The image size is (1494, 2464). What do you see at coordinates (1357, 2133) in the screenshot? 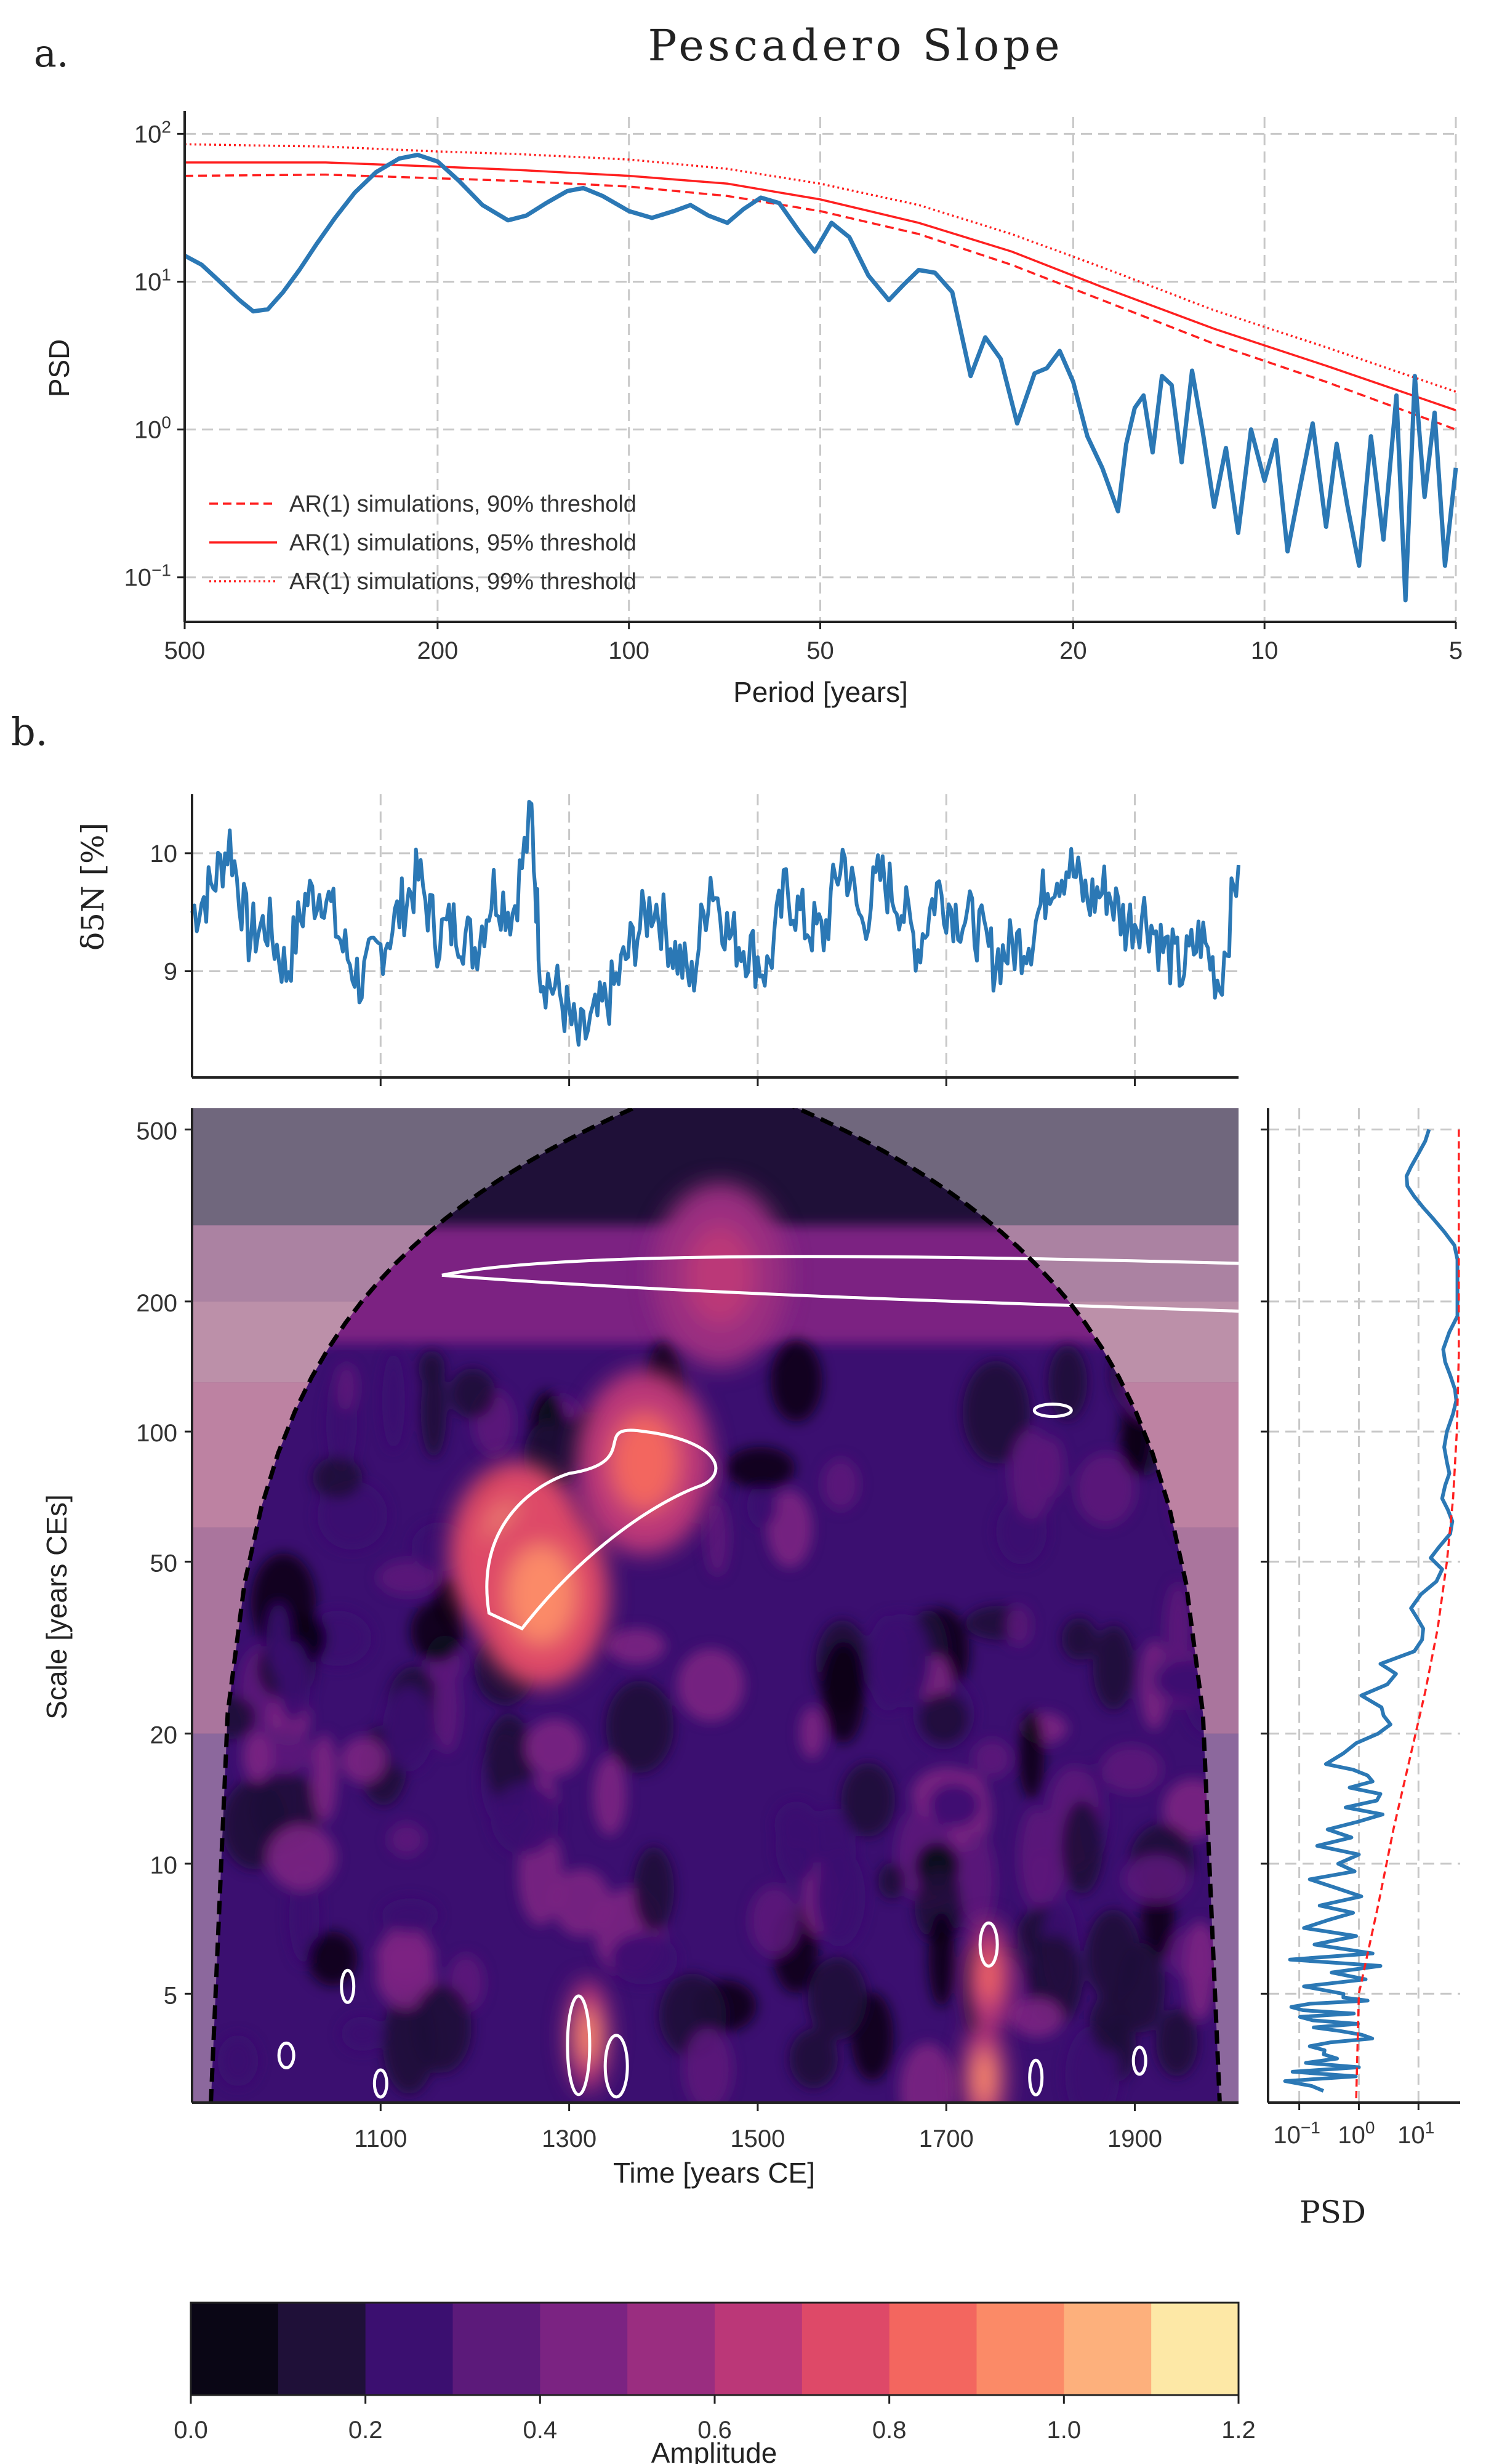
I see `gpsd-xtick-label: 10⁰` at bounding box center [1357, 2133].